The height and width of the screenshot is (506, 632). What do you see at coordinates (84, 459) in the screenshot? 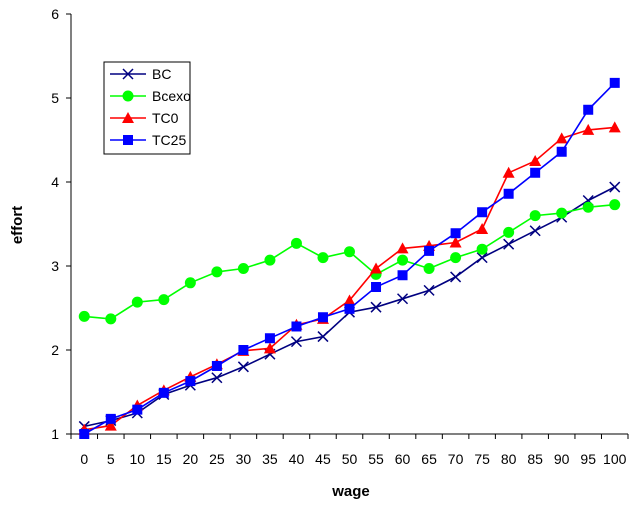
I see `x-tick-label: 0` at bounding box center [84, 459].